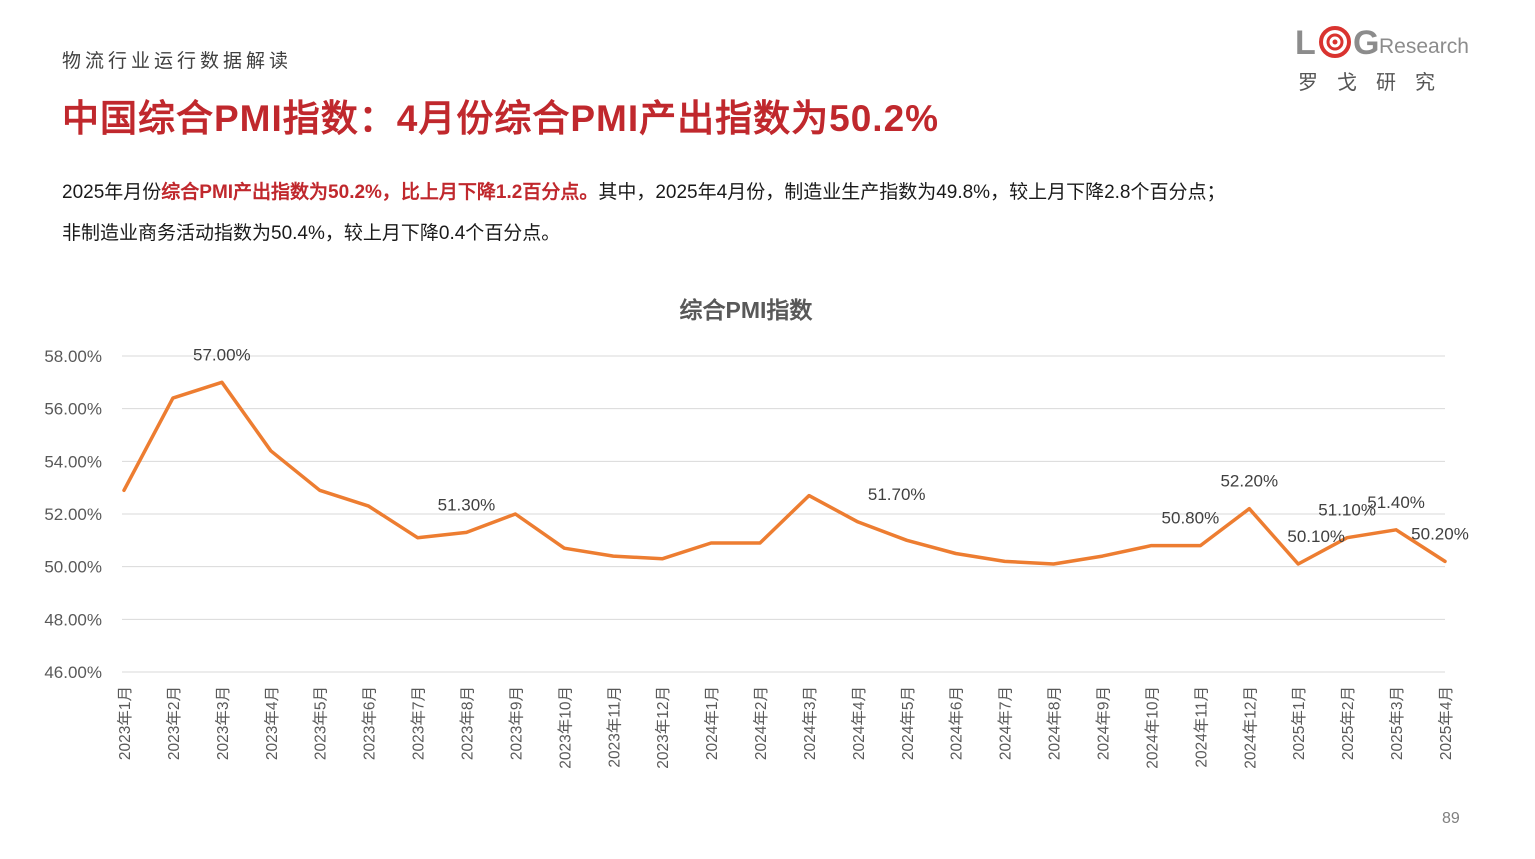 Image resolution: width=1535 pixels, height=859 pixels. I want to click on x-tick-label: 2024年10月, so click(1152, 727).